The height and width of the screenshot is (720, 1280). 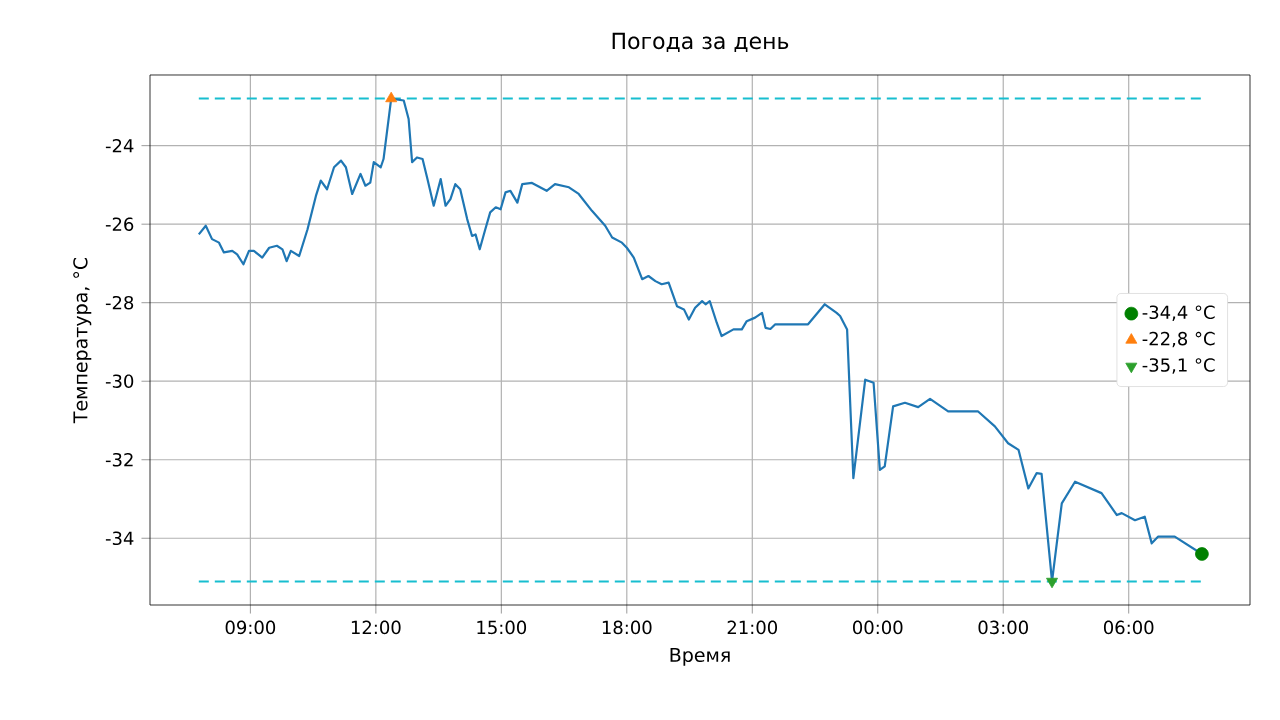 I want to click on x-tick-label: 15:00, so click(x=502, y=627).